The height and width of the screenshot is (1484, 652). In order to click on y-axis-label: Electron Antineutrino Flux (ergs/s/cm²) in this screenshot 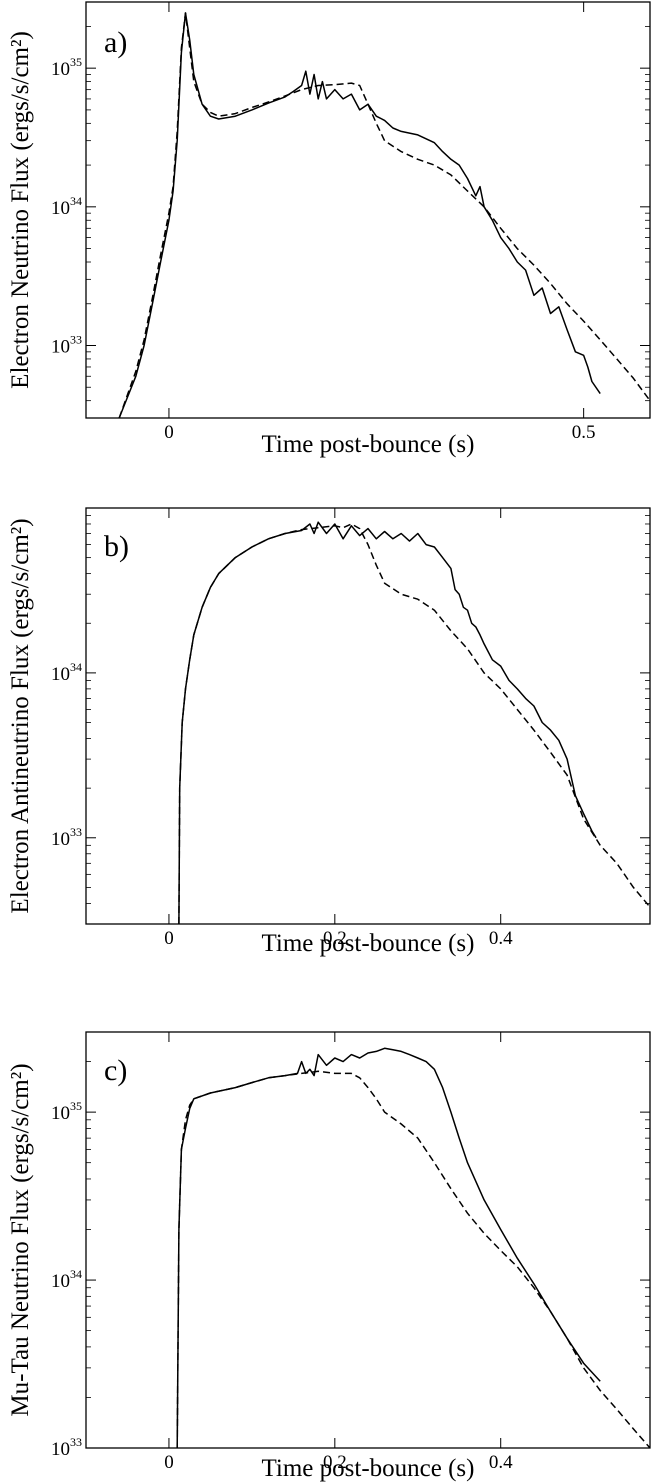, I will do `click(20, 715)`.